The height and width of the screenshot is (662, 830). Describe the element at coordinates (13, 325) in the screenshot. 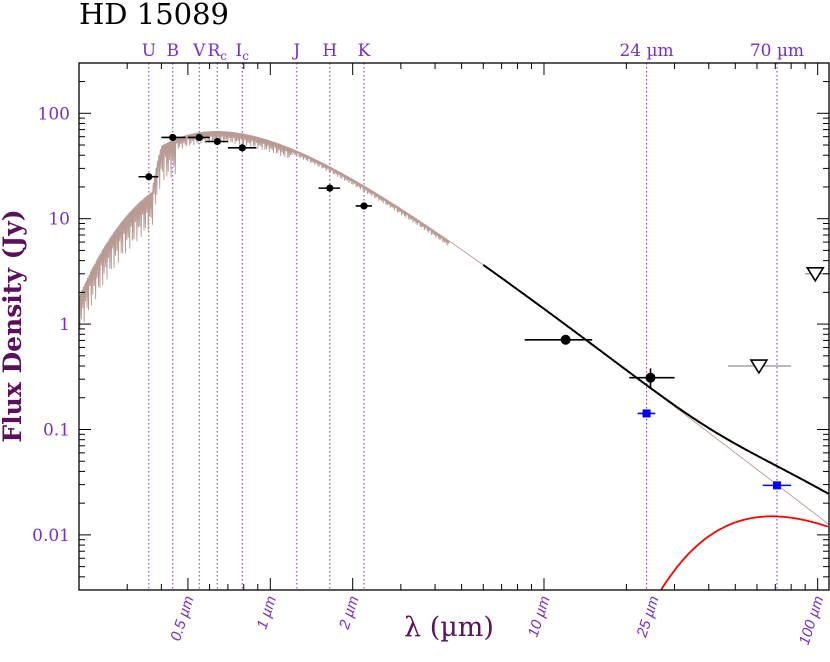

I see `y-axis-label: Flux Density (Jy)` at that location.